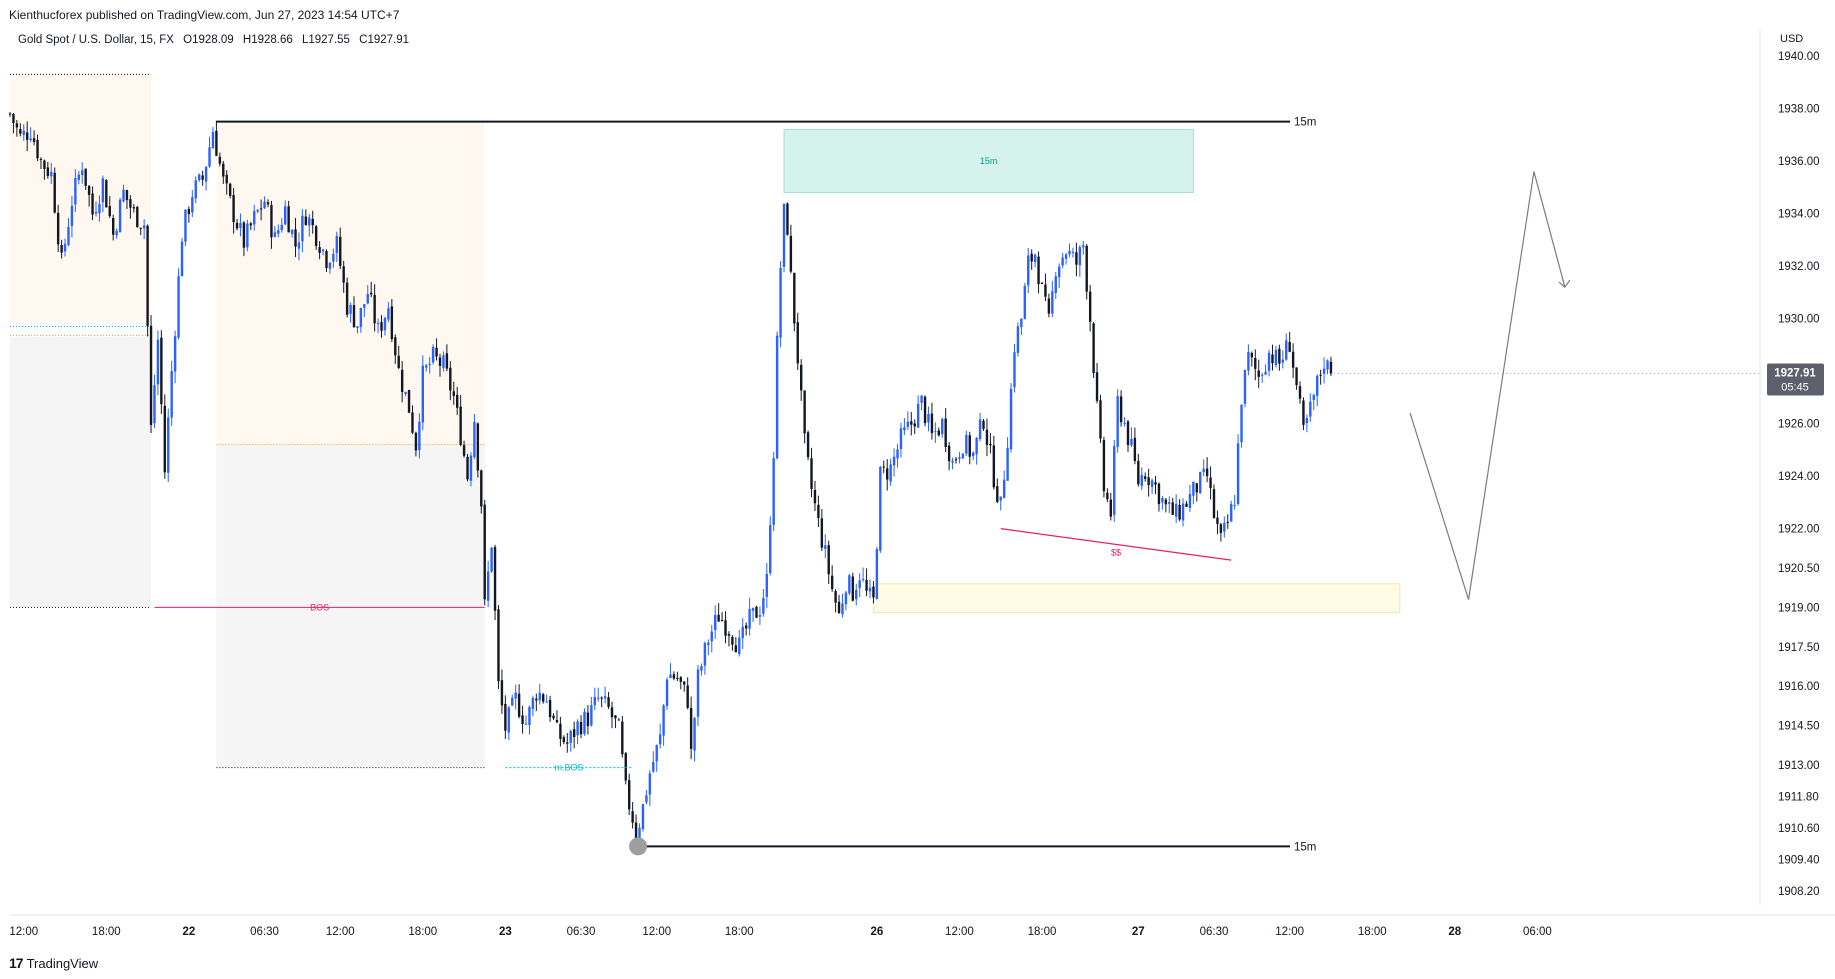 The height and width of the screenshot is (979, 1835). I want to click on bar-countdown: 05:45, so click(1795, 387).